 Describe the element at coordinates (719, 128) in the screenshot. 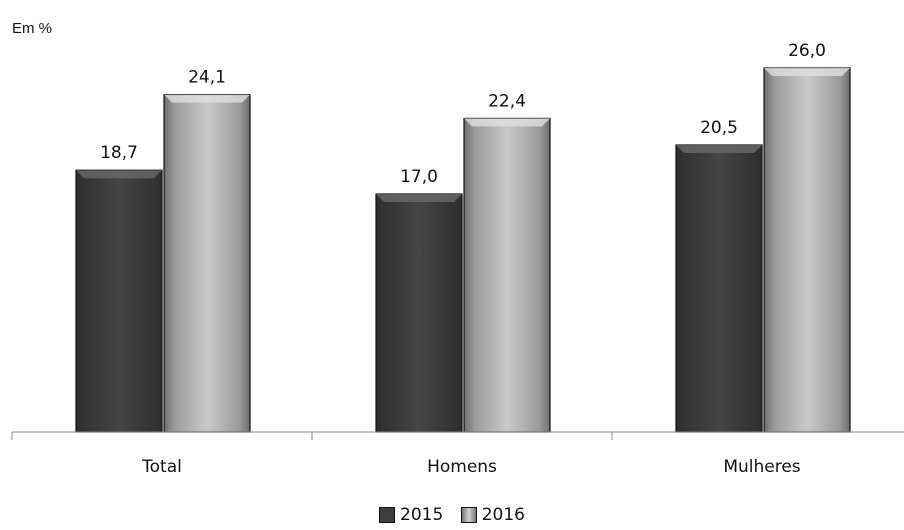

I see `data-label-2015-mulheres: 20,5` at that location.